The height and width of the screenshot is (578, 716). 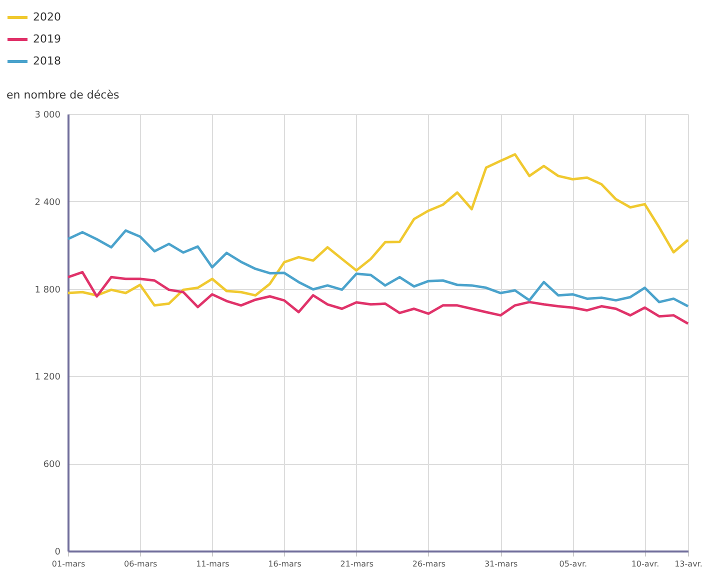 What do you see at coordinates (141, 564) in the screenshot?
I see `x-tick-label: 06-mars` at bounding box center [141, 564].